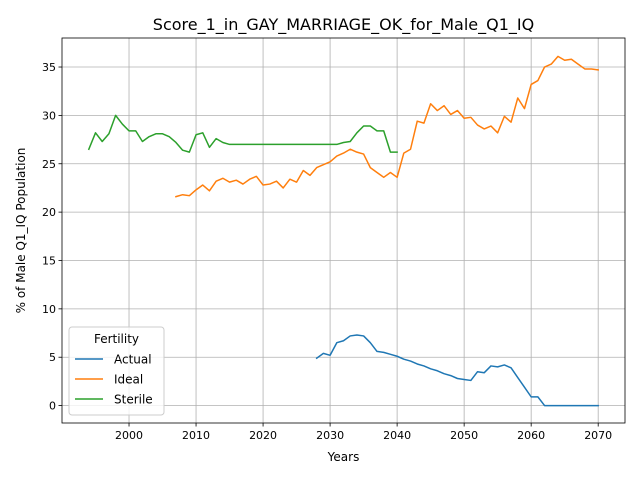  What do you see at coordinates (52, 357) in the screenshot?
I see `y-tick-label: 5` at bounding box center [52, 357].